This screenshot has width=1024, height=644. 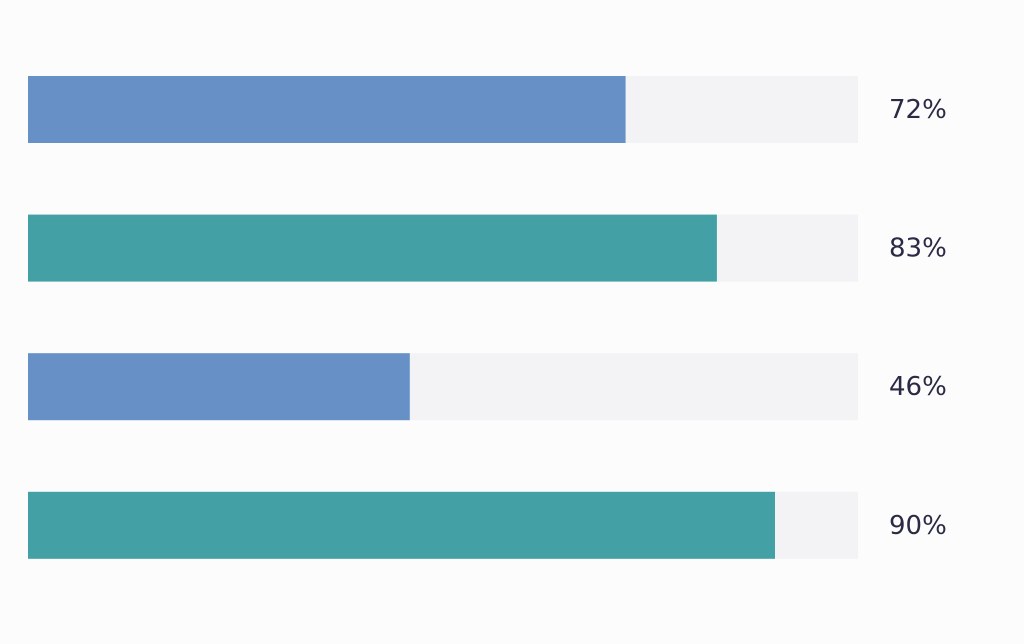 I want to click on value-label: 72%, so click(x=918, y=110).